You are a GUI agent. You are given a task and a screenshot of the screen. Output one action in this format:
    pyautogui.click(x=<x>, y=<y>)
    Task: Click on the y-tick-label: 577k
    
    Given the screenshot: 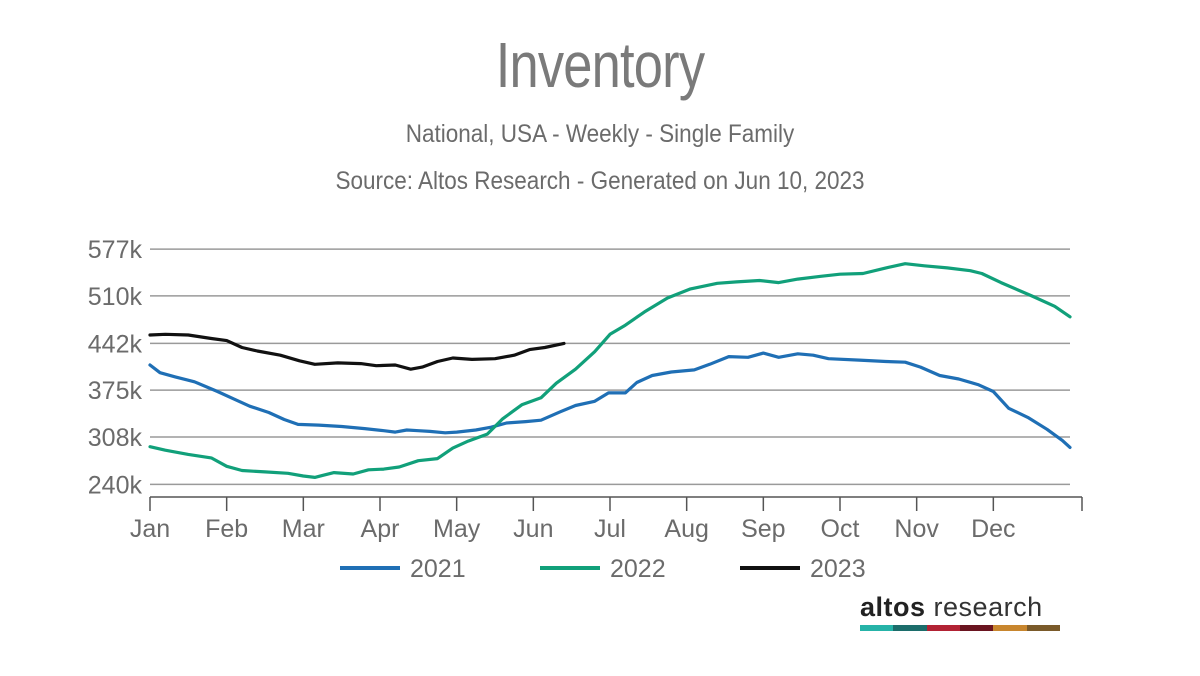 What is the action you would take?
    pyautogui.click(x=115, y=250)
    